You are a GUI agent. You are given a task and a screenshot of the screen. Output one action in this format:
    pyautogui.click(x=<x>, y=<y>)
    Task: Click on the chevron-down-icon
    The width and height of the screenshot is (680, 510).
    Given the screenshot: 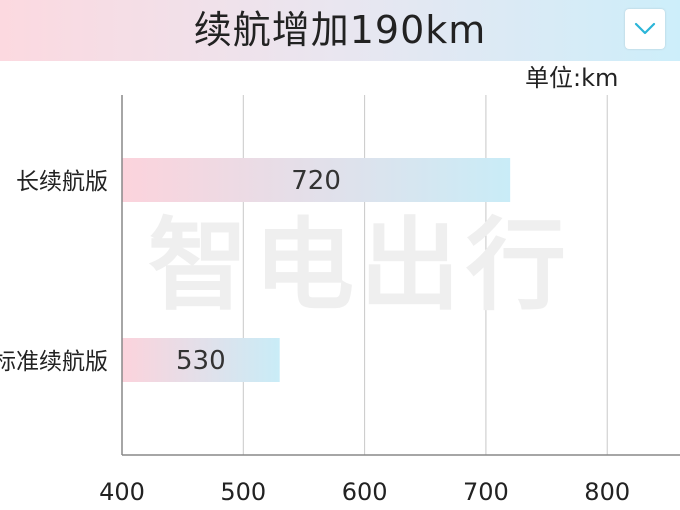 What is the action you would take?
    pyautogui.click(x=645, y=28)
    